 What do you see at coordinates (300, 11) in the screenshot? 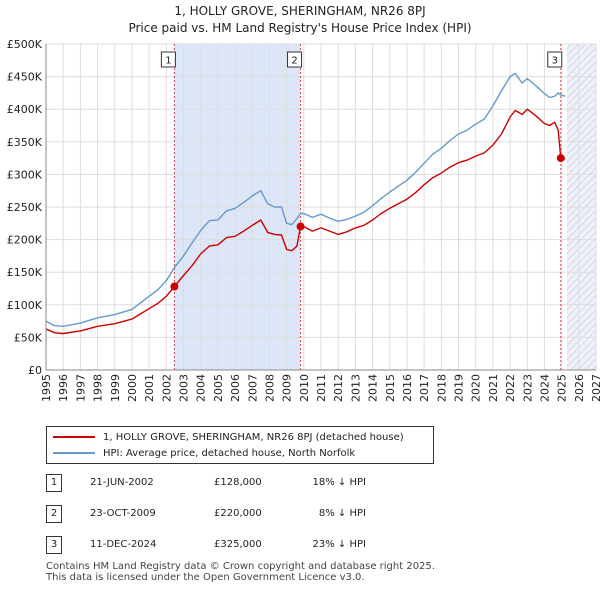
I see `chart-title-address: 1, HOLLY GROVE, SHERINGHAM, NR26 8PJ` at bounding box center [300, 11].